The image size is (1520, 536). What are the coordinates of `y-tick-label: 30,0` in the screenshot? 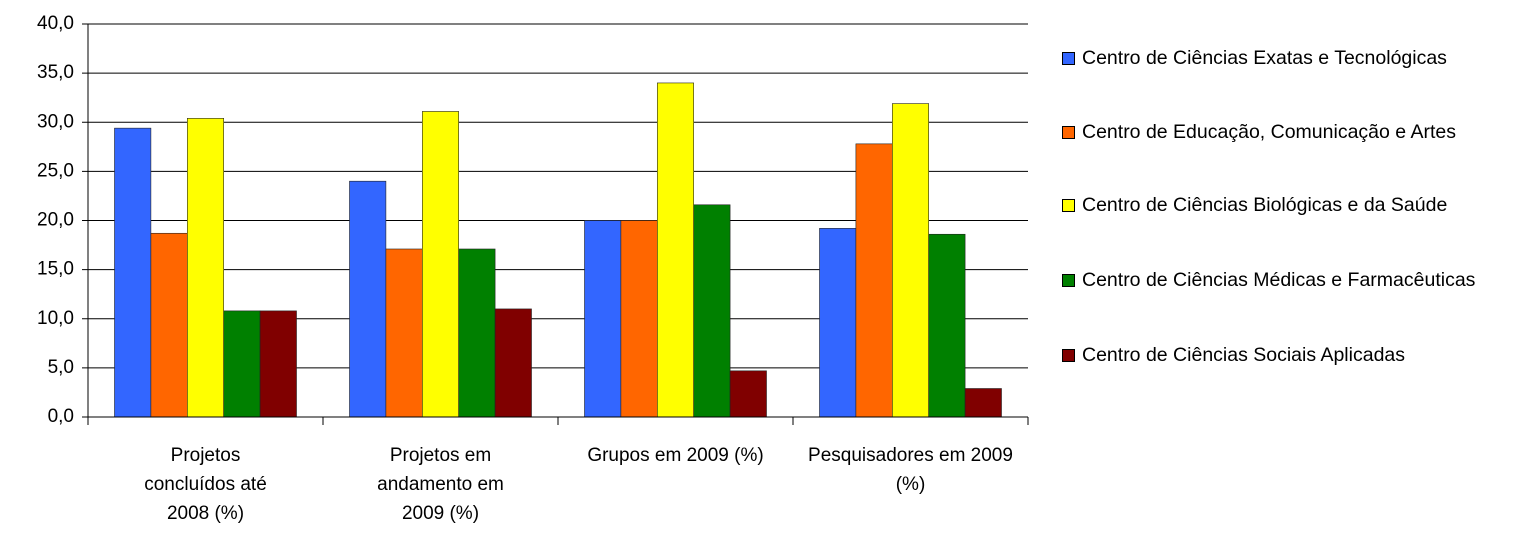 It's located at (55, 121).